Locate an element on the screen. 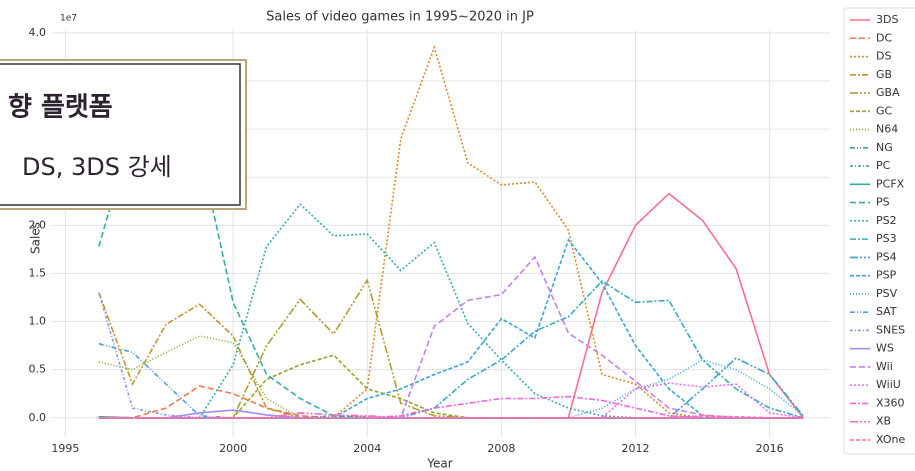  legend-label: PS2 is located at coordinates (886, 220).